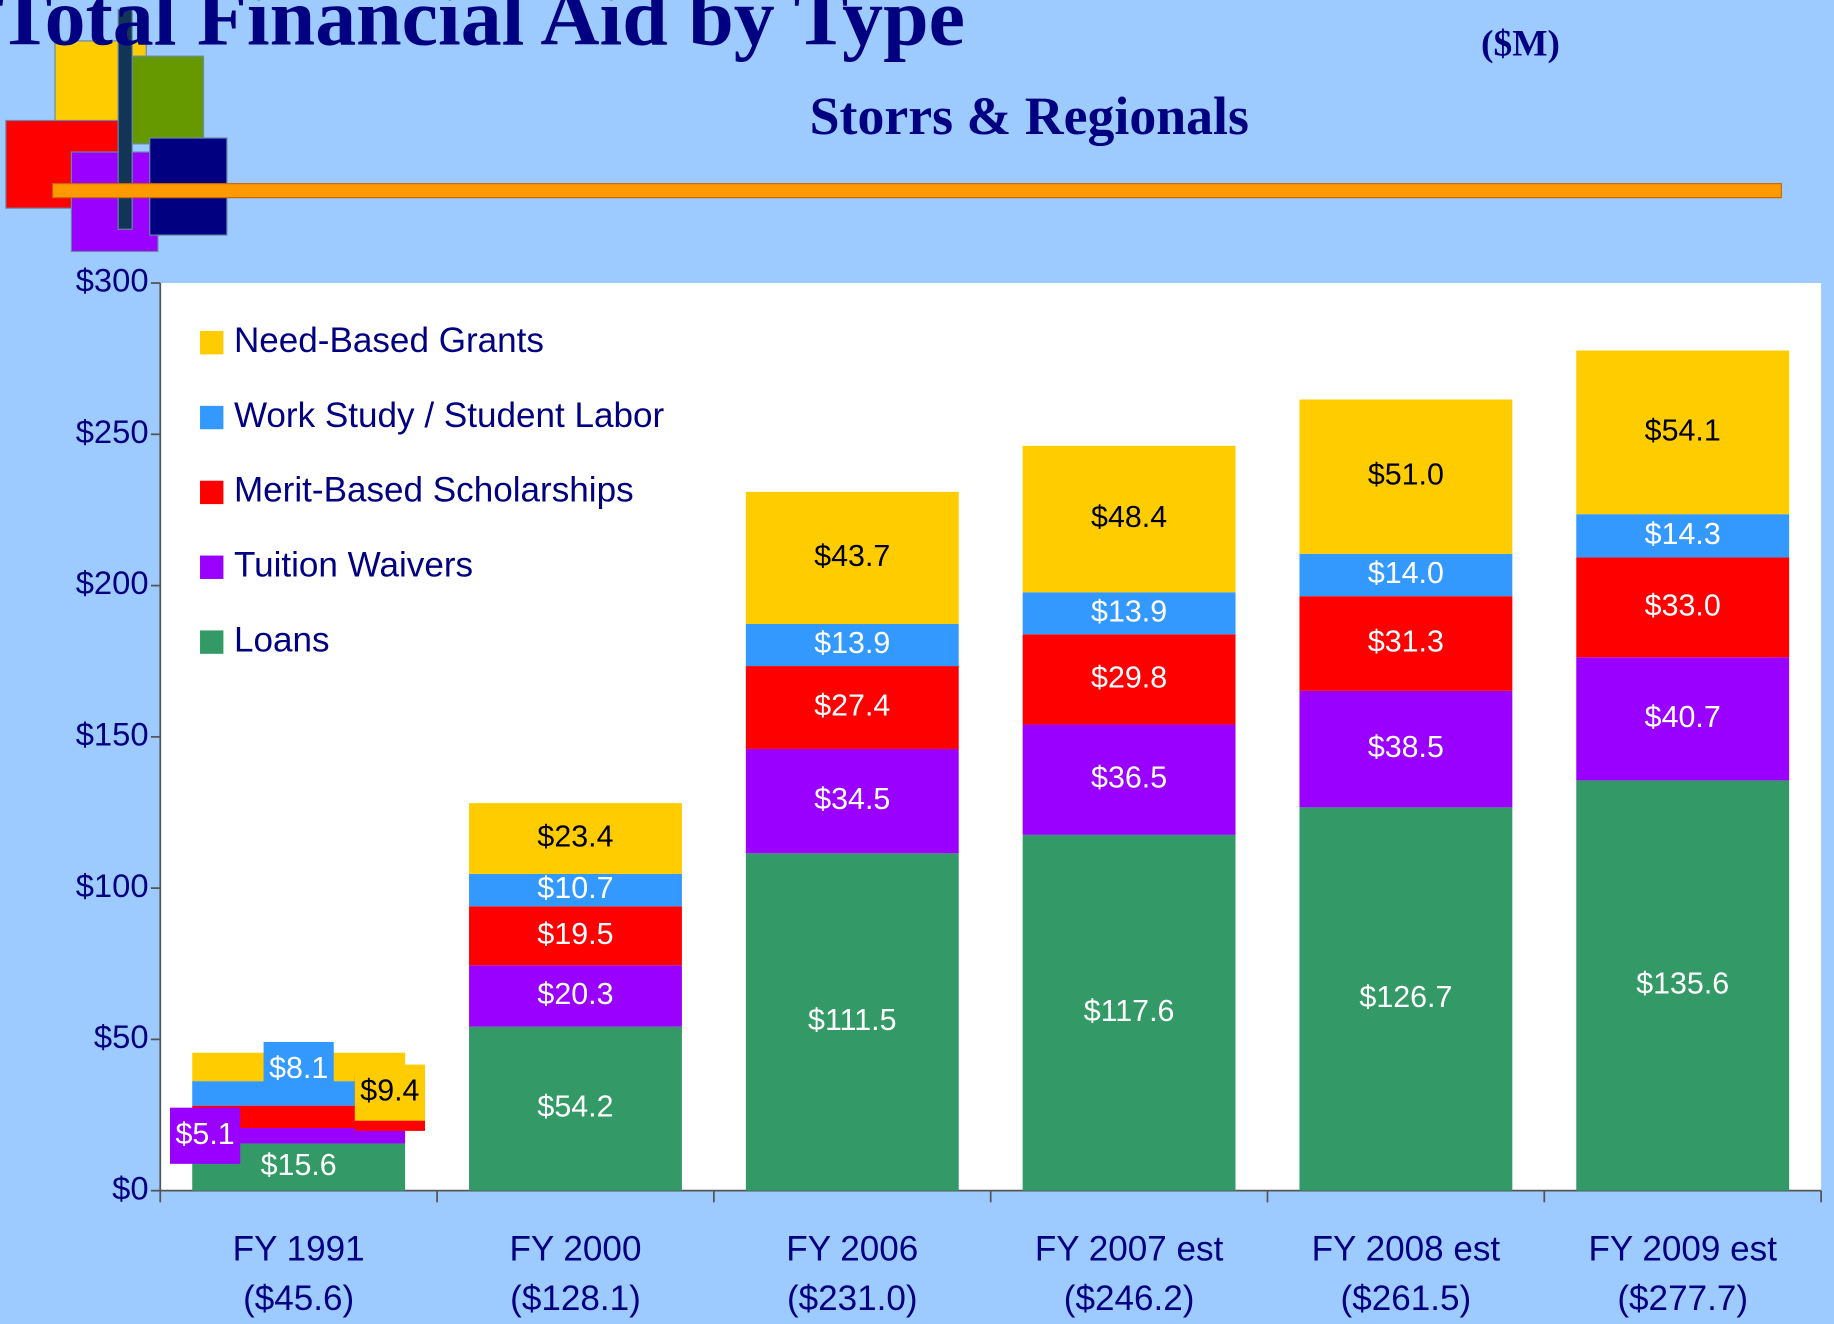  I want to click on data-label: $54.1, so click(1683, 430).